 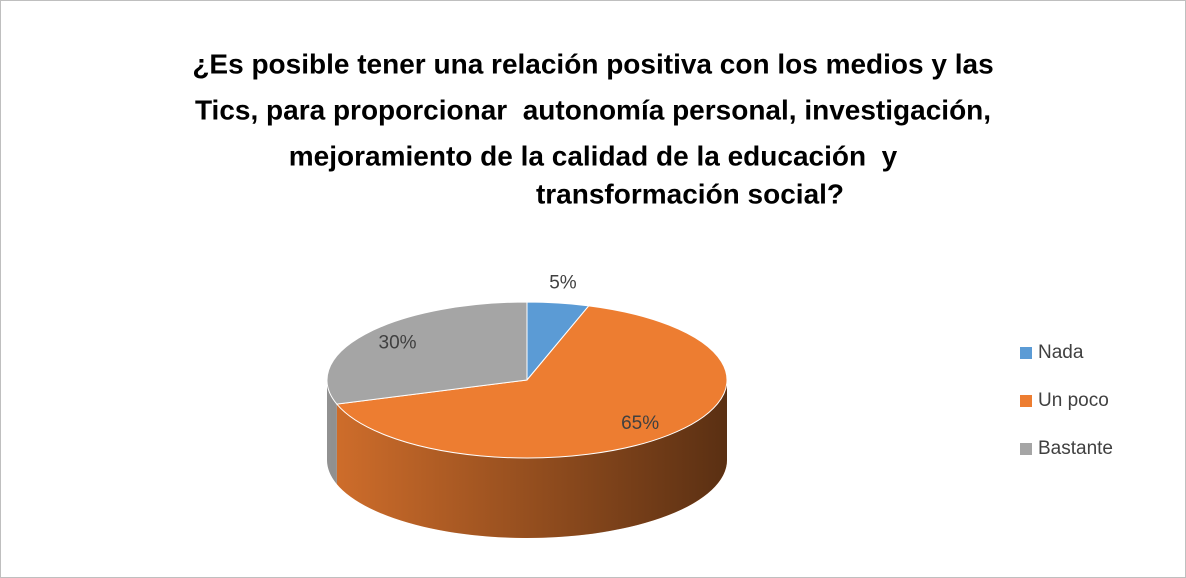 What do you see at coordinates (1075, 448) in the screenshot?
I see `legend-label: Bastante` at bounding box center [1075, 448].